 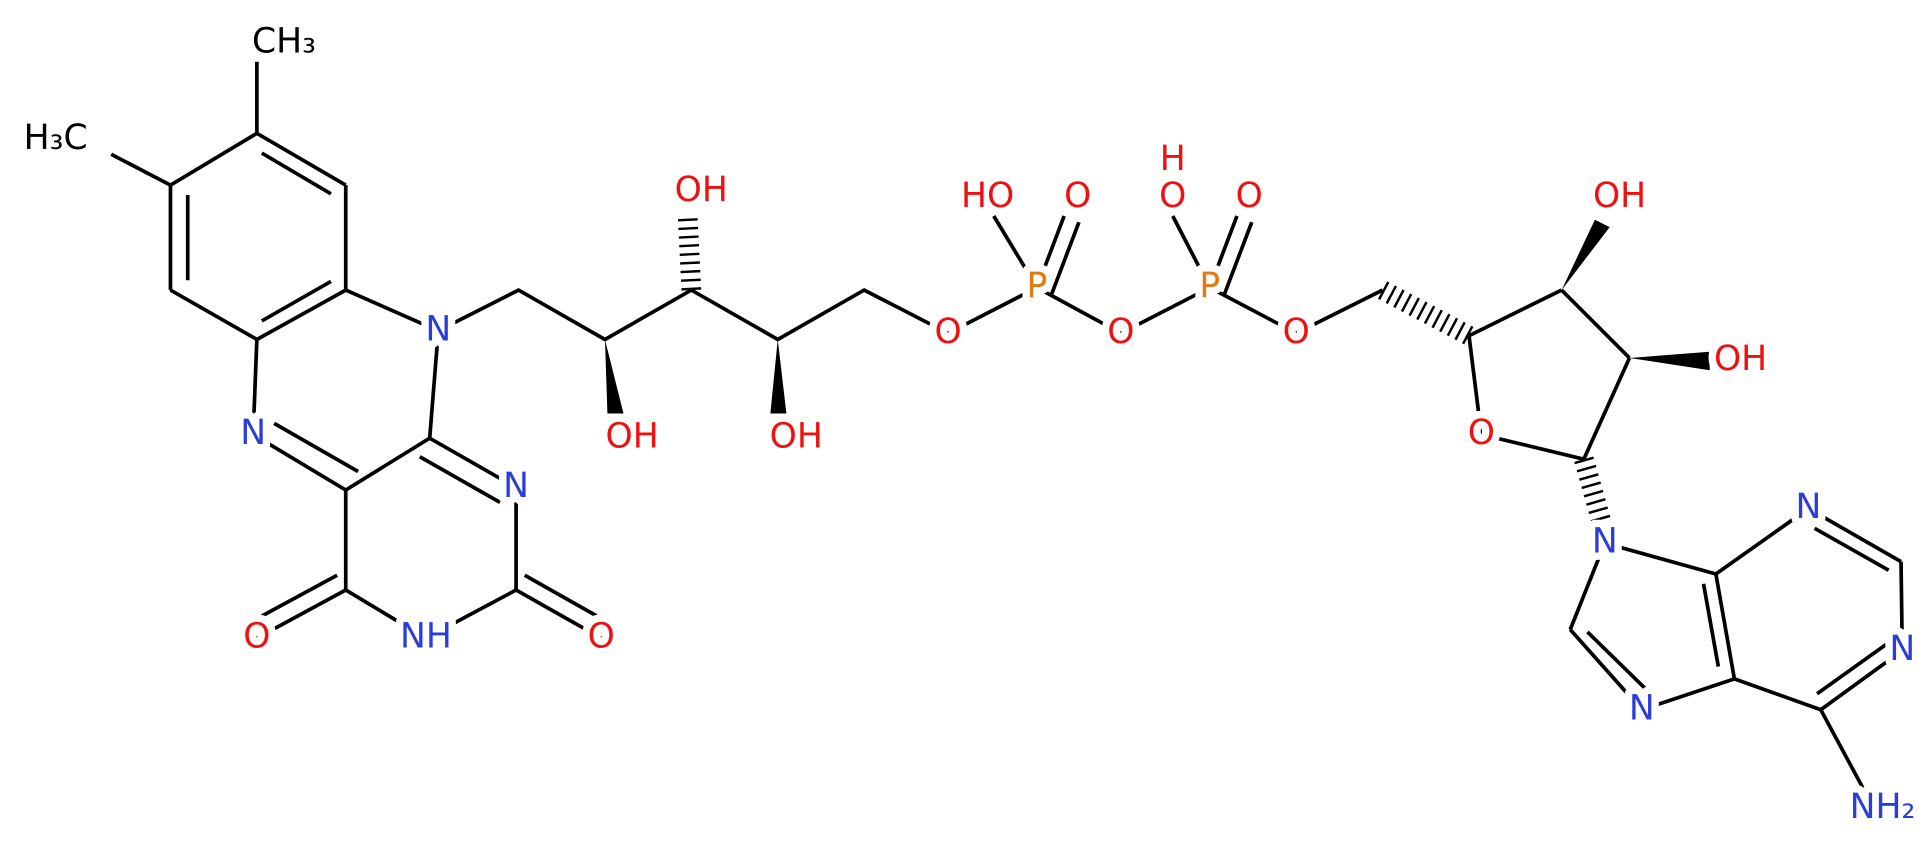 I want to click on atom-label: H₃C, so click(x=56, y=138).